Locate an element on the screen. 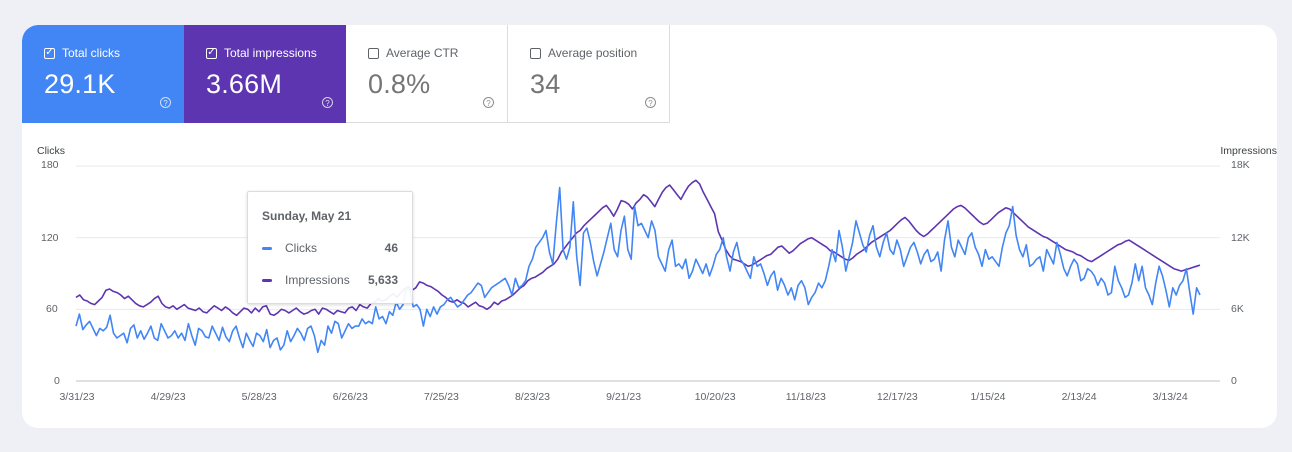 Image resolution: width=1292 pixels, height=452 pixels. metric-value: 34 is located at coordinates (545, 84).